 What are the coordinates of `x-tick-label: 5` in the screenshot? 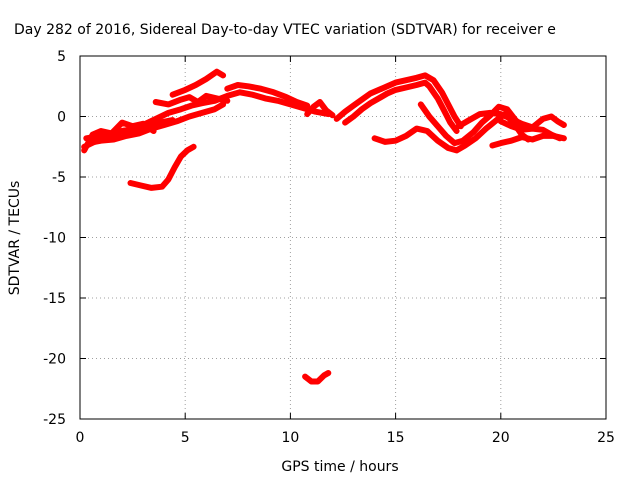 It's located at (185, 438).